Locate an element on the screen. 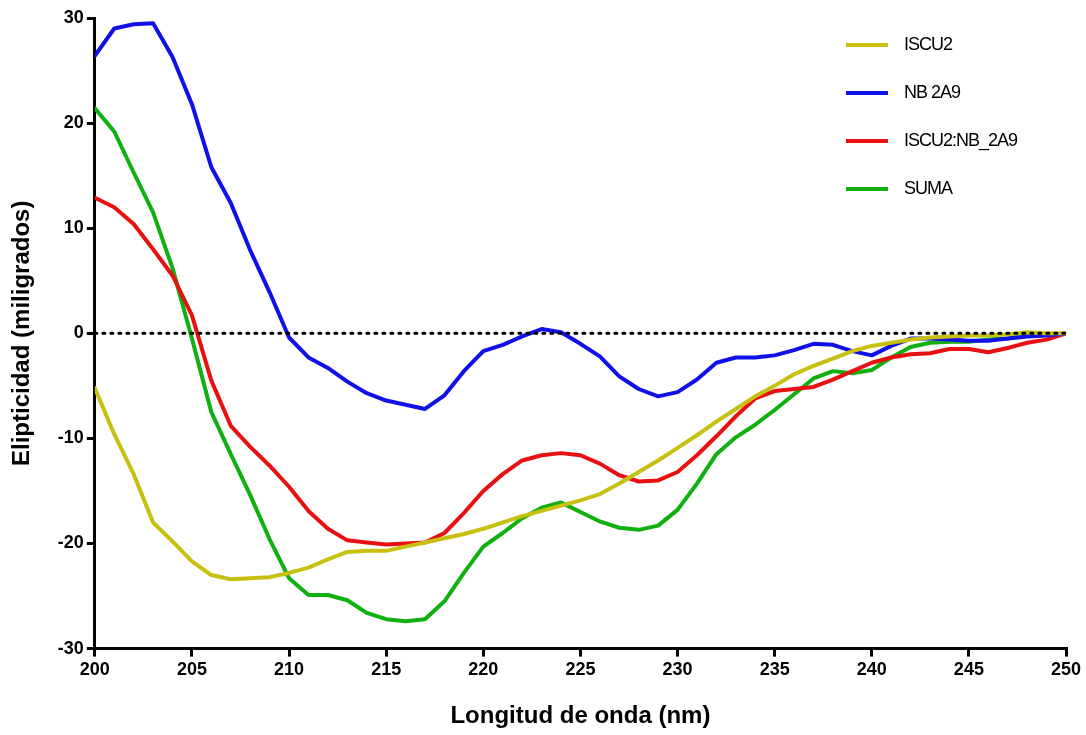  legend-label: ISCU2:NB_2A9 is located at coordinates (961, 140).